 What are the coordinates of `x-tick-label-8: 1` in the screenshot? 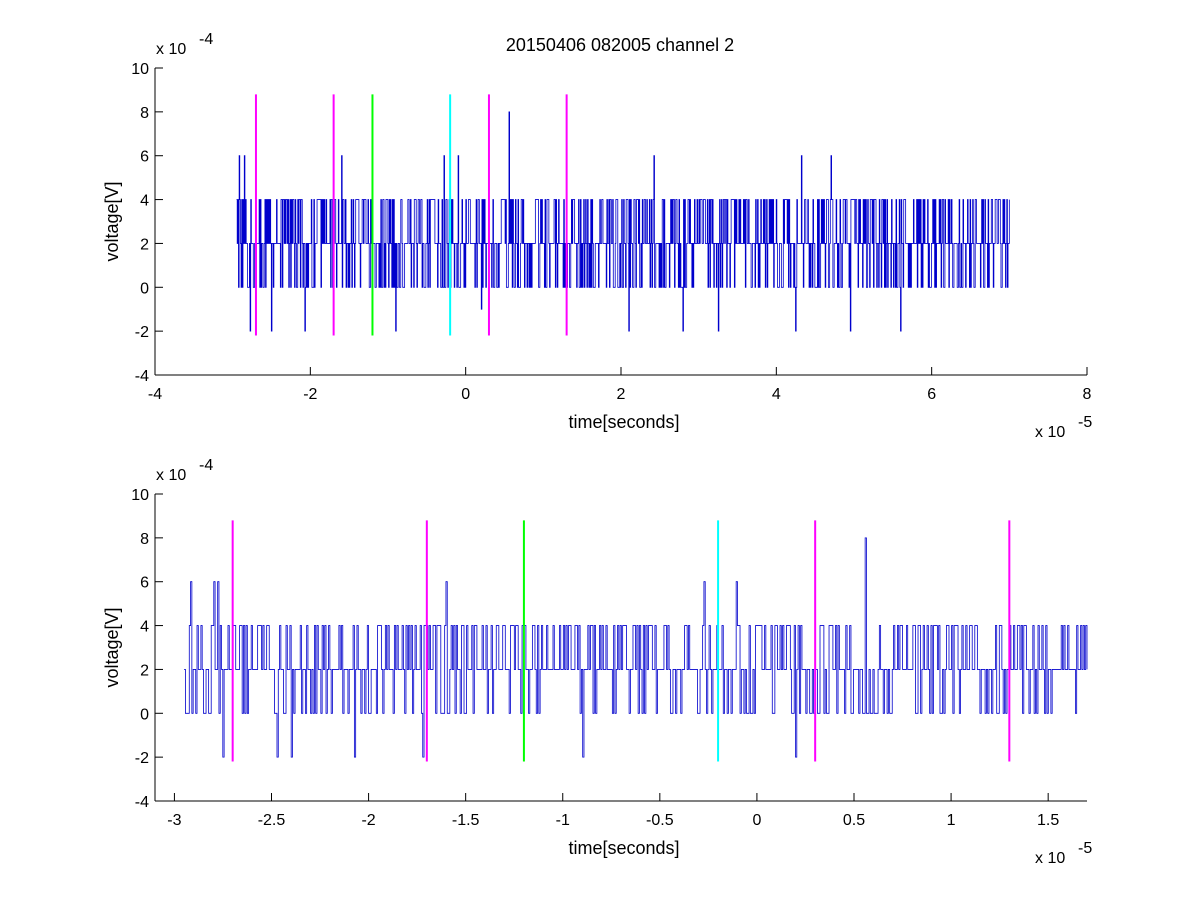 It's located at (951, 820).